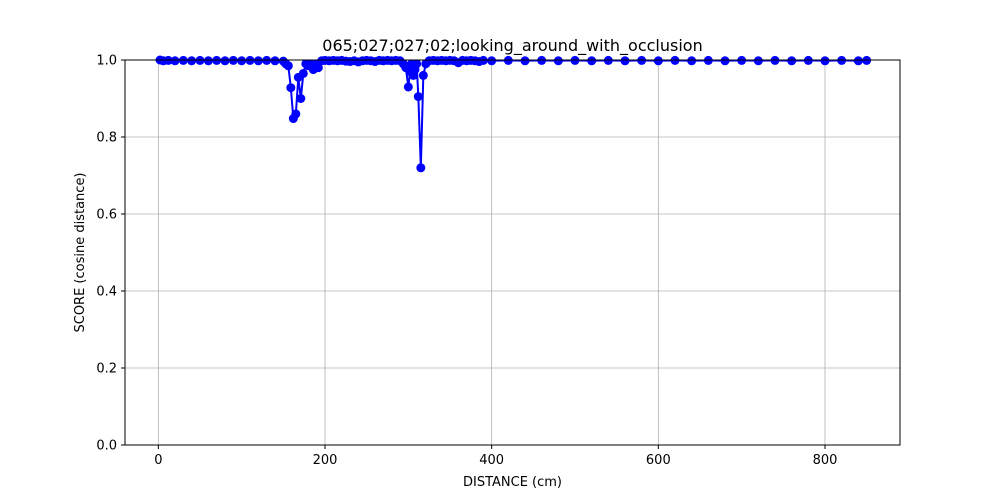  What do you see at coordinates (158, 460) in the screenshot?
I see `x-tick-label: 0` at bounding box center [158, 460].